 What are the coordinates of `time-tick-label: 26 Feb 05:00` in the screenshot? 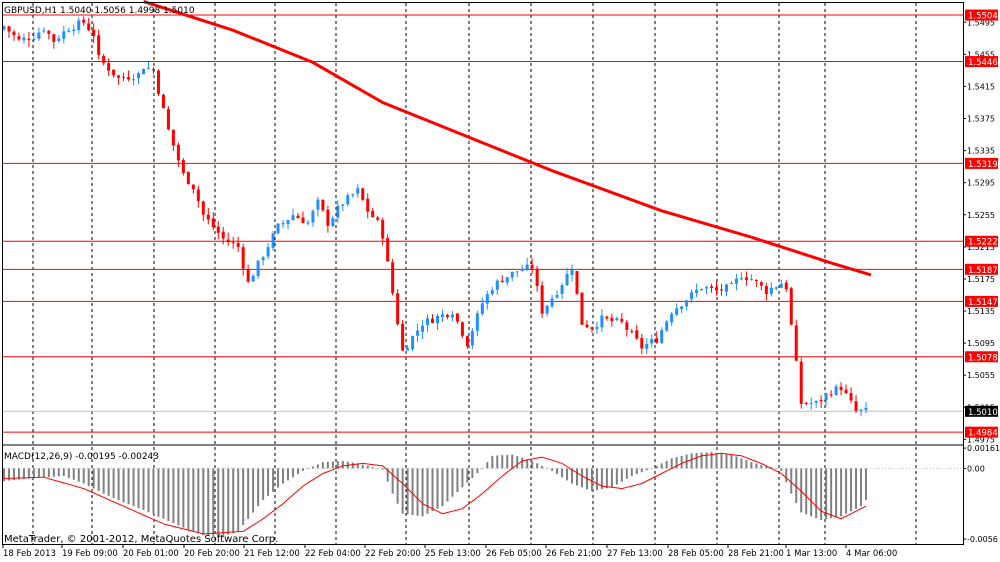 It's located at (514, 554).